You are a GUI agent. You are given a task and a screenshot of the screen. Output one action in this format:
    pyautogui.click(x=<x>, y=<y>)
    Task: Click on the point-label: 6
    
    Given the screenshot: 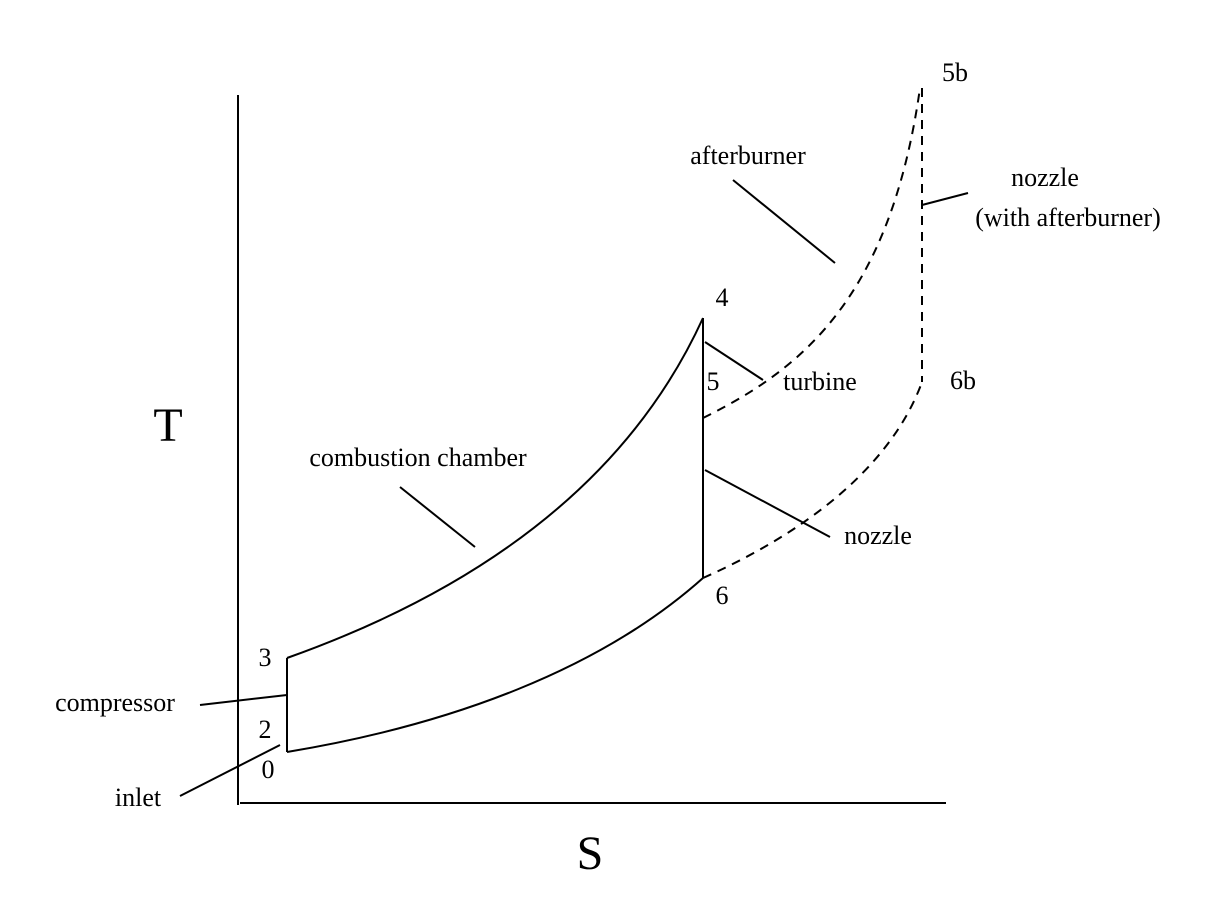 What is the action you would take?
    pyautogui.click(x=722, y=595)
    